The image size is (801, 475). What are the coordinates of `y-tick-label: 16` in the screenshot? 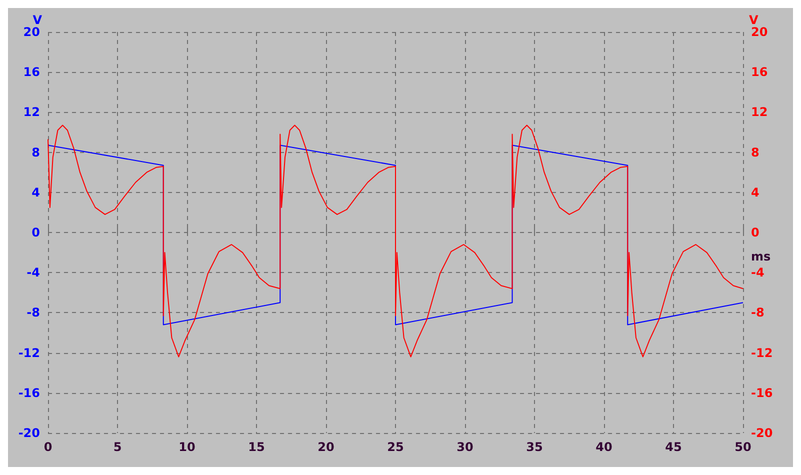 It's located at (31, 72).